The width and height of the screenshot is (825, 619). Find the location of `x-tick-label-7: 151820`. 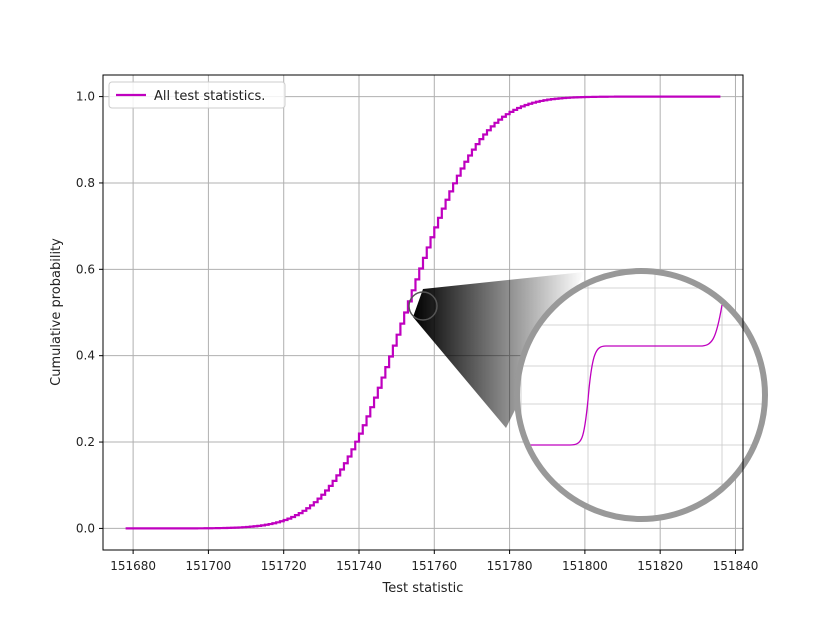

x-tick-label-7: 151820 is located at coordinates (660, 566).